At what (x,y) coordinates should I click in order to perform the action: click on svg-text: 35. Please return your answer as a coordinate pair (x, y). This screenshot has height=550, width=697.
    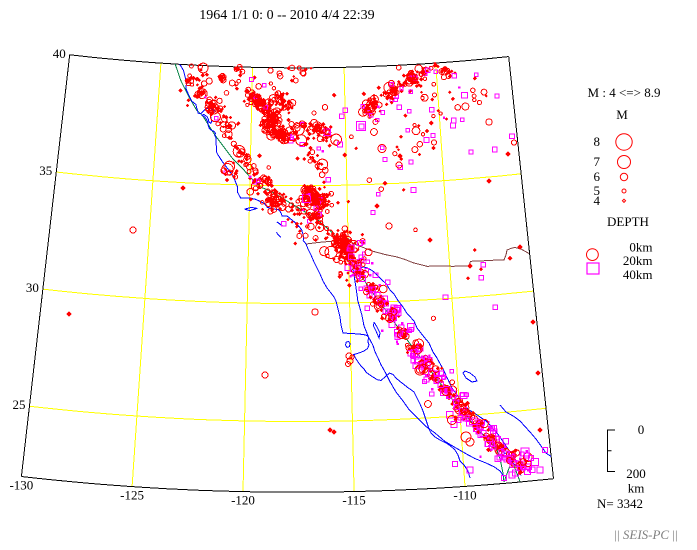
    Looking at the image, I should click on (45, 170).